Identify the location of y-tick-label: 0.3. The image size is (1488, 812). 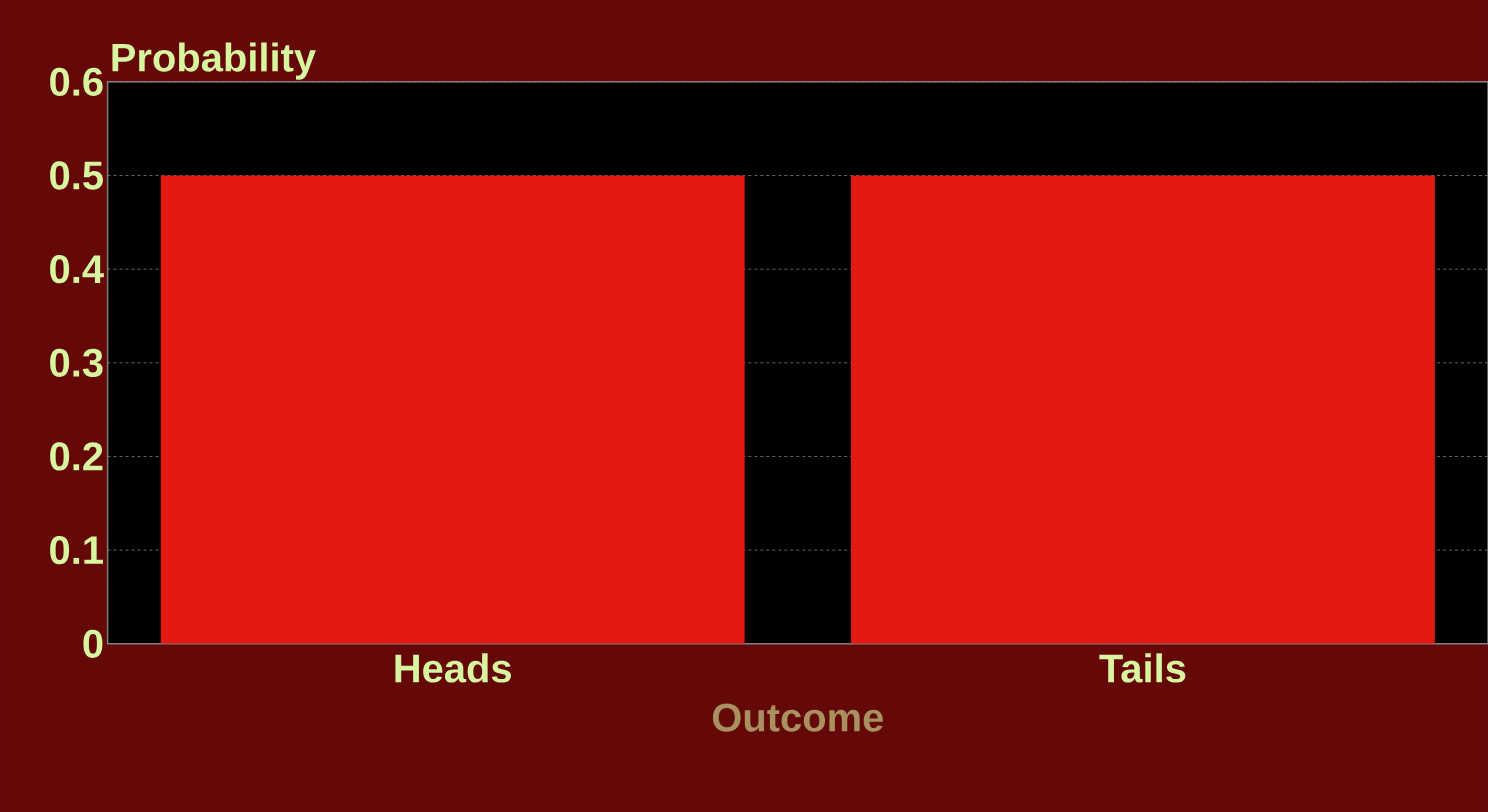
(76, 362).